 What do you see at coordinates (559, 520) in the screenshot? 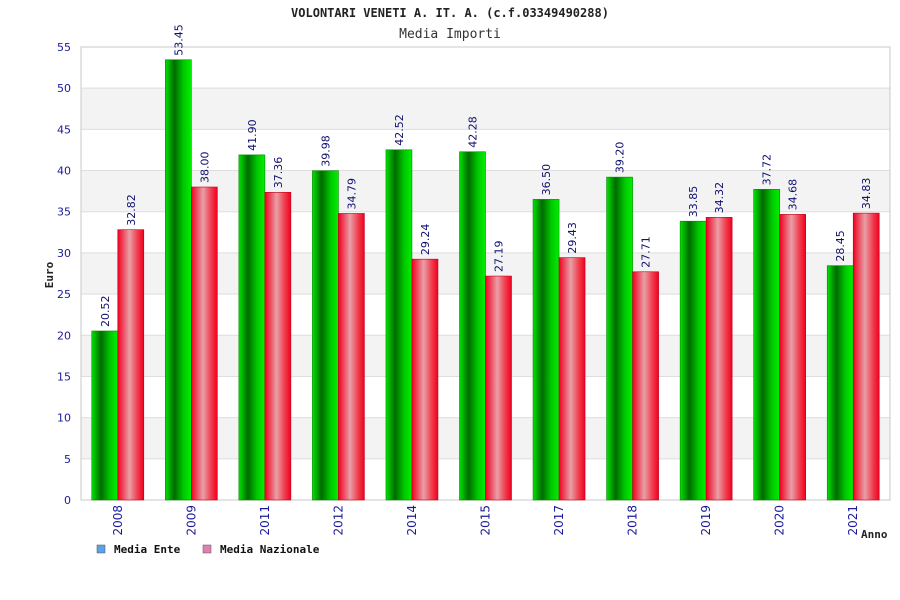
I see `x-tick-label: 2017` at bounding box center [559, 520].